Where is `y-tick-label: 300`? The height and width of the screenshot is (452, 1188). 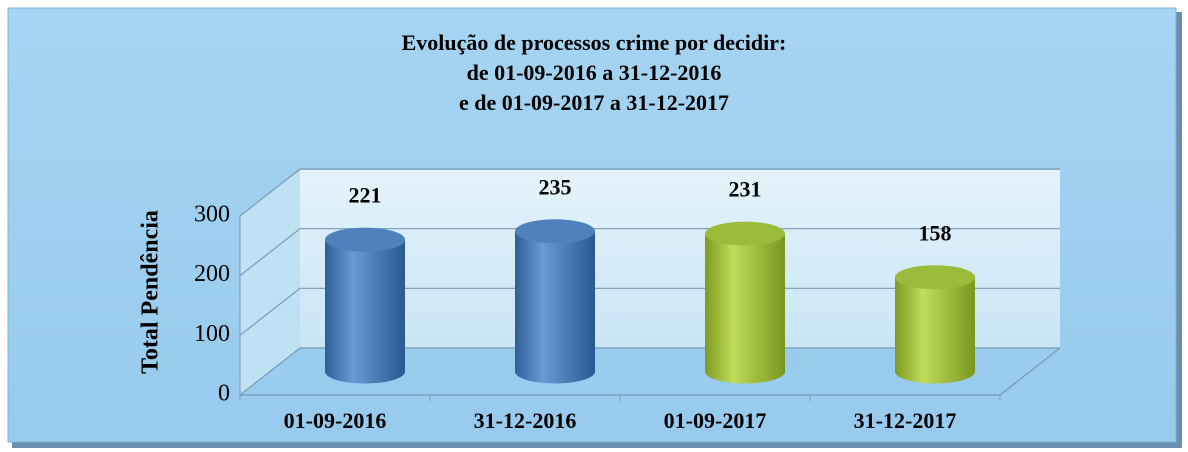 y-tick-label: 300 is located at coordinates (212, 215).